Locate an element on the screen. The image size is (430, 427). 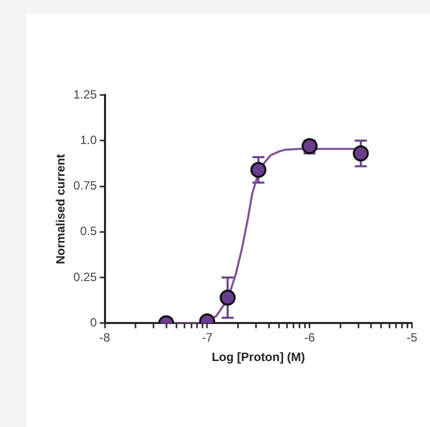
y-tick-label: 0.75 is located at coordinates (85, 185).